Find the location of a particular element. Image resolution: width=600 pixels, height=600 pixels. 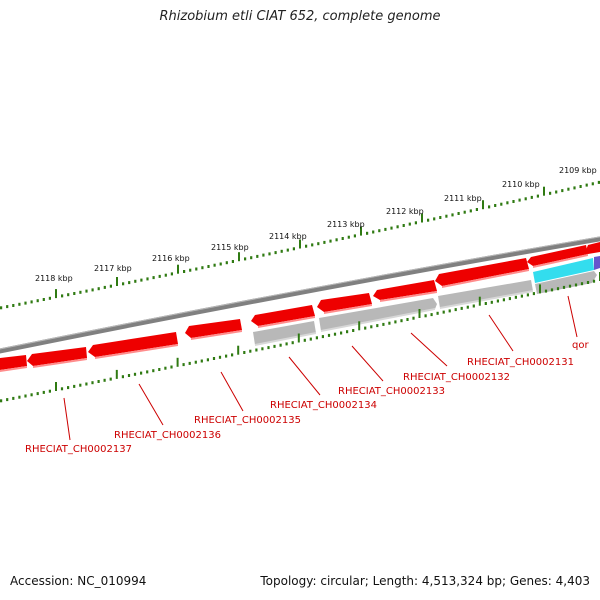

gene-label-rheciat-ch0002136: RHECIAT_CH0002136 is located at coordinates (167, 435).